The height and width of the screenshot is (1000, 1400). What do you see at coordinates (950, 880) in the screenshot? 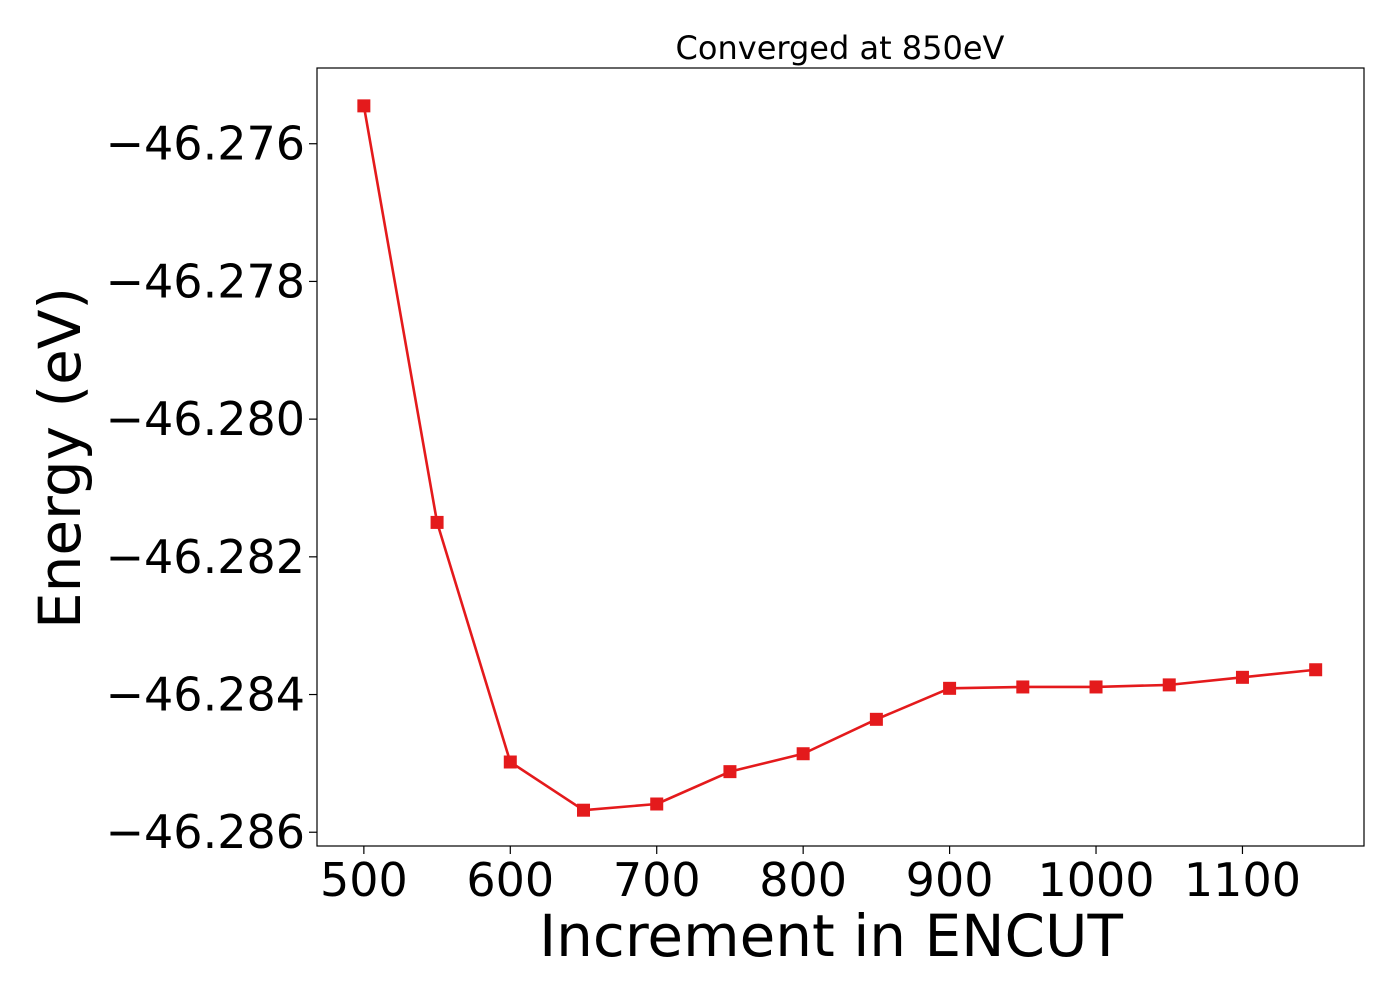
I see `x-tick-label-900: 900` at bounding box center [950, 880].